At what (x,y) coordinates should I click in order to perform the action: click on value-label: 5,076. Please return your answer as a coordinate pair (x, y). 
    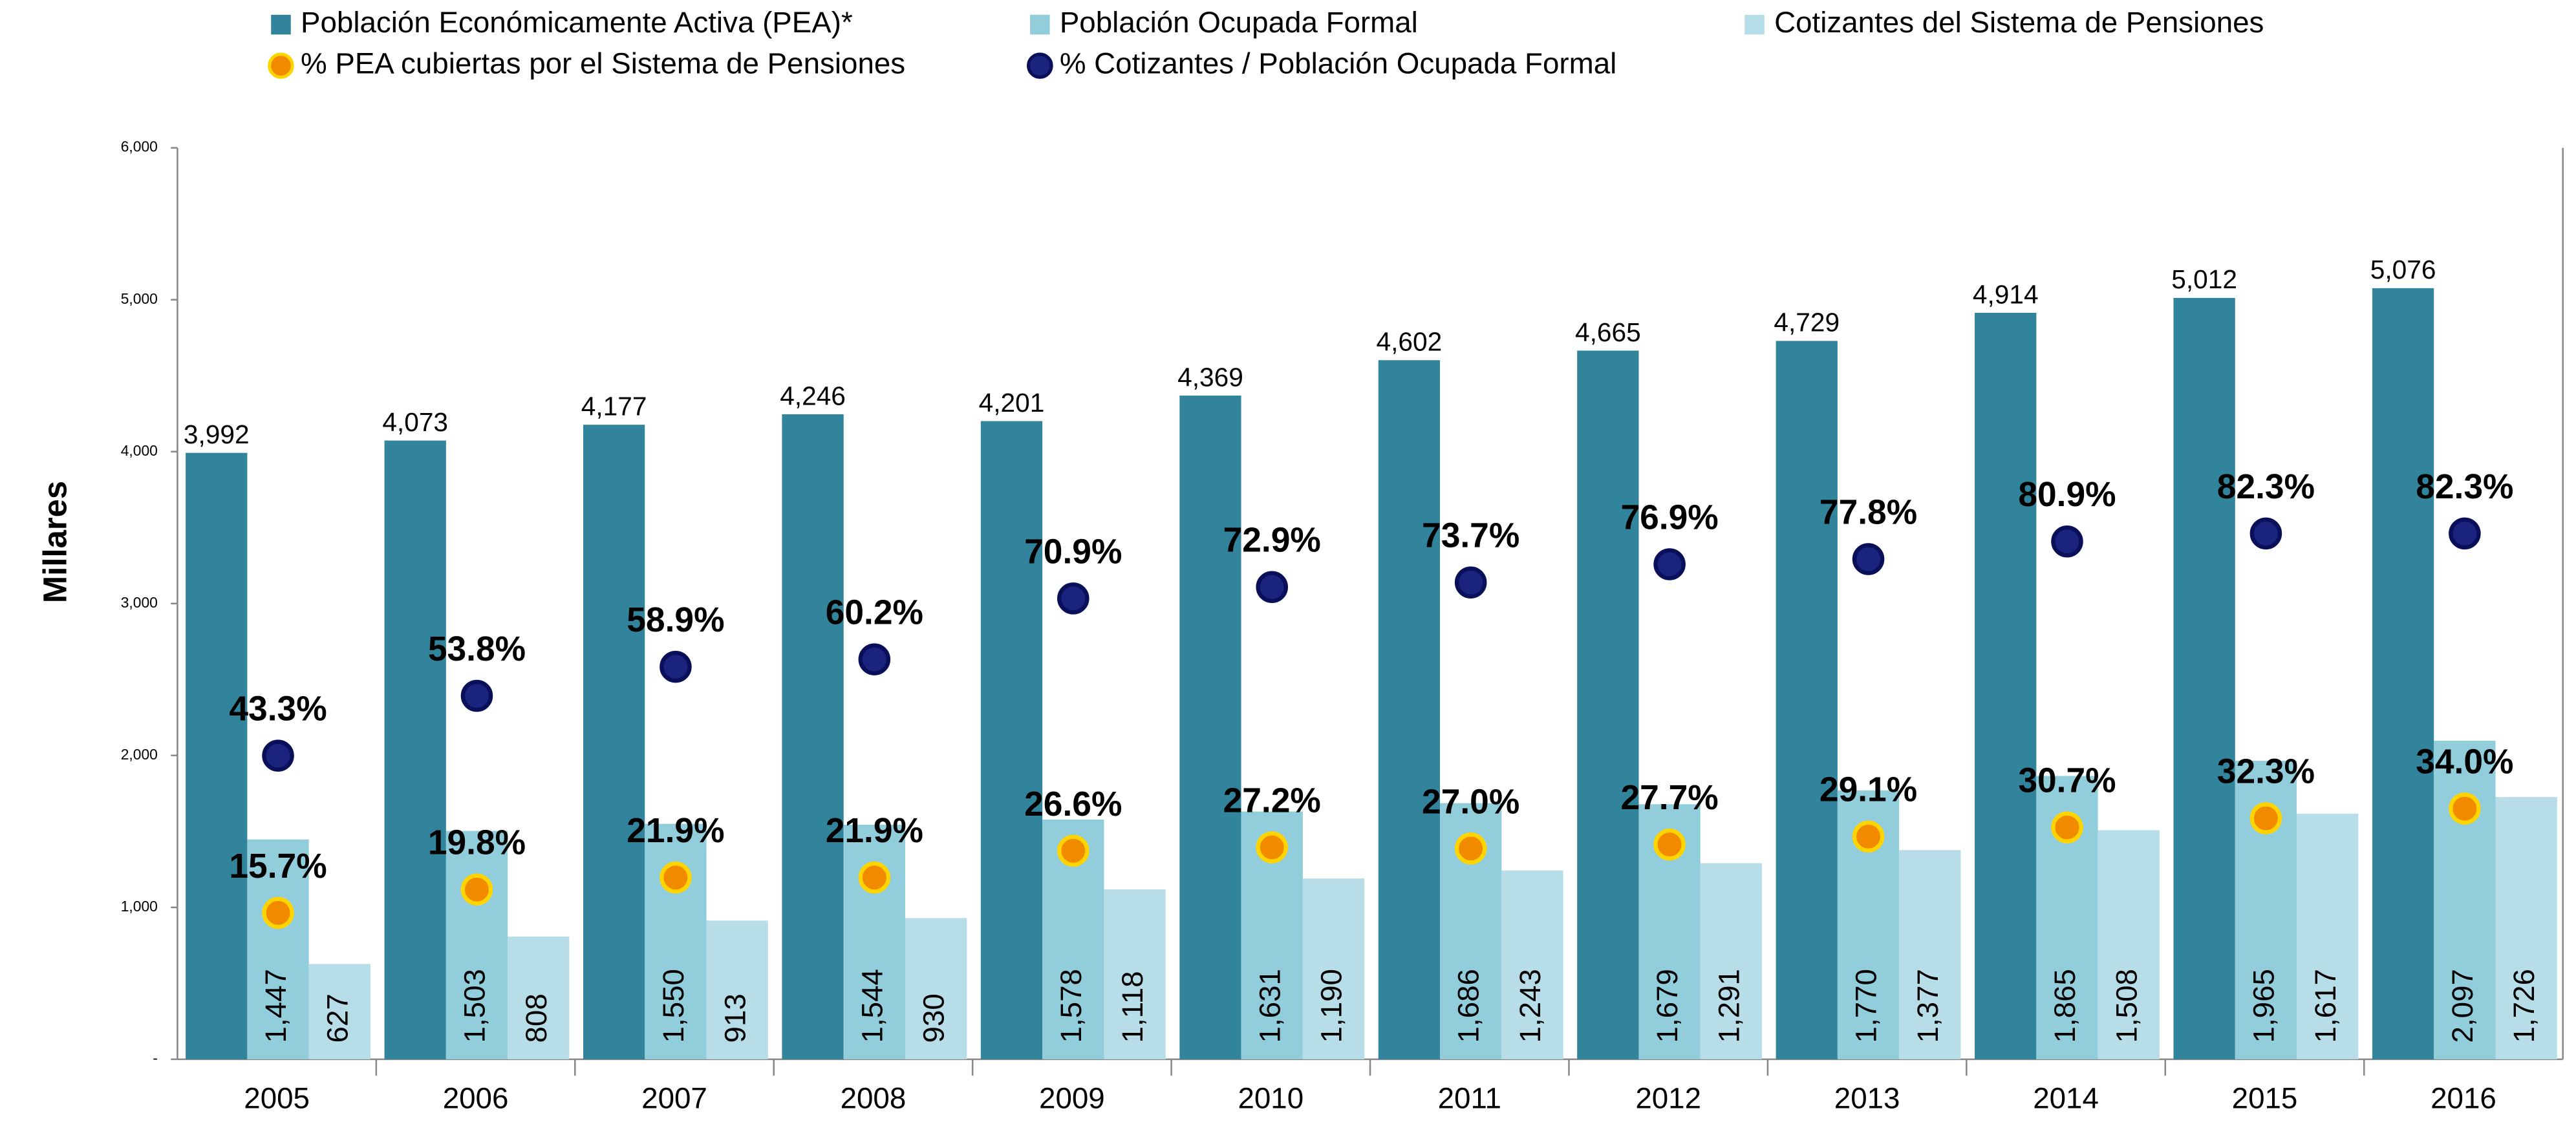
    Looking at the image, I should click on (2403, 270).